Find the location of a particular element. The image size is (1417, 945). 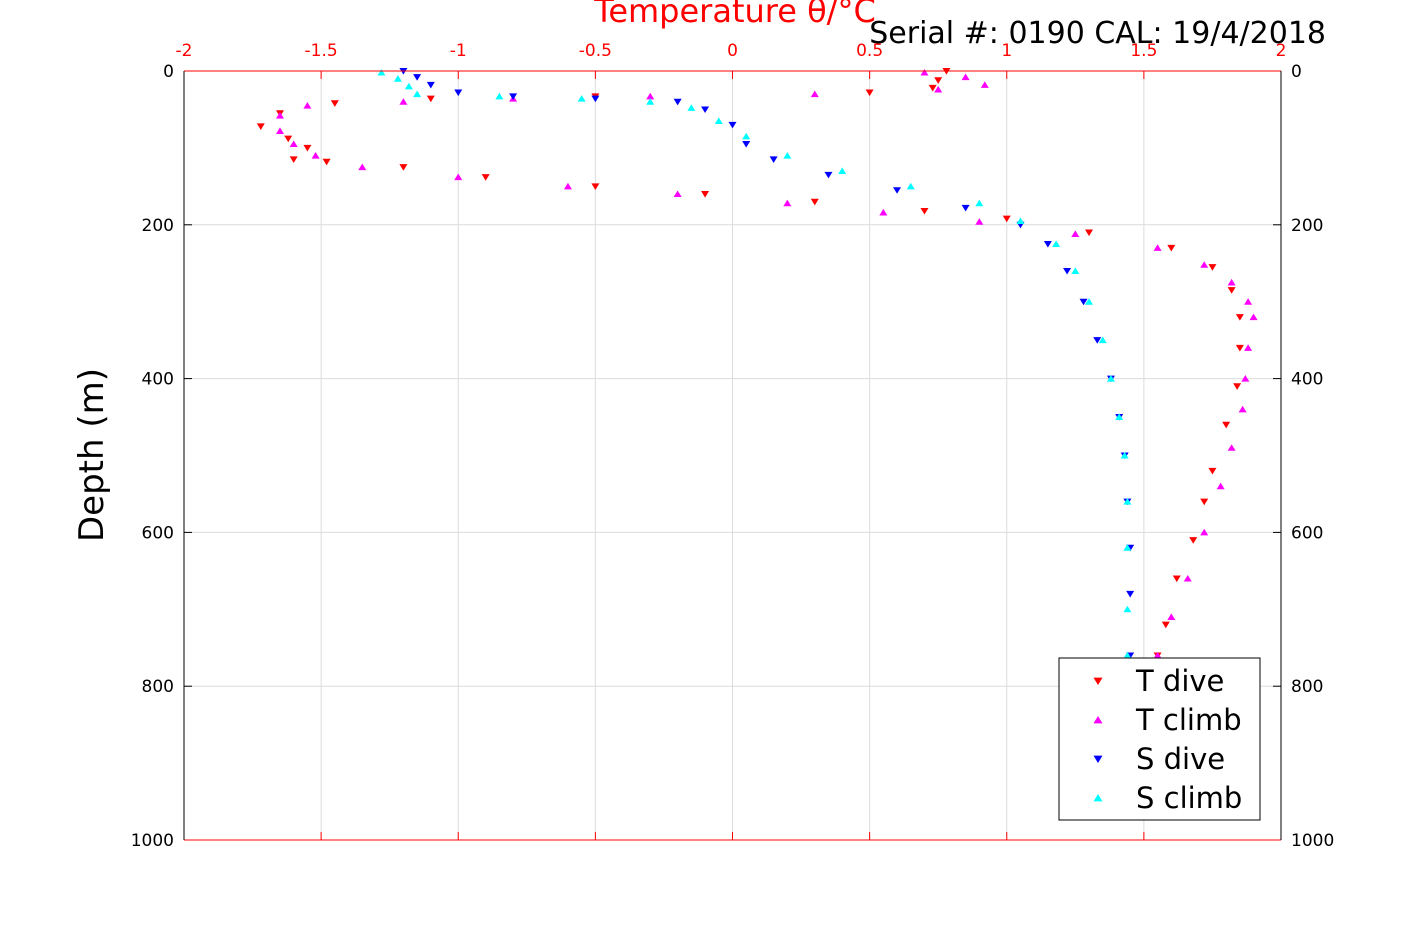

y-tick-label-right: 0 is located at coordinates (1296, 72).